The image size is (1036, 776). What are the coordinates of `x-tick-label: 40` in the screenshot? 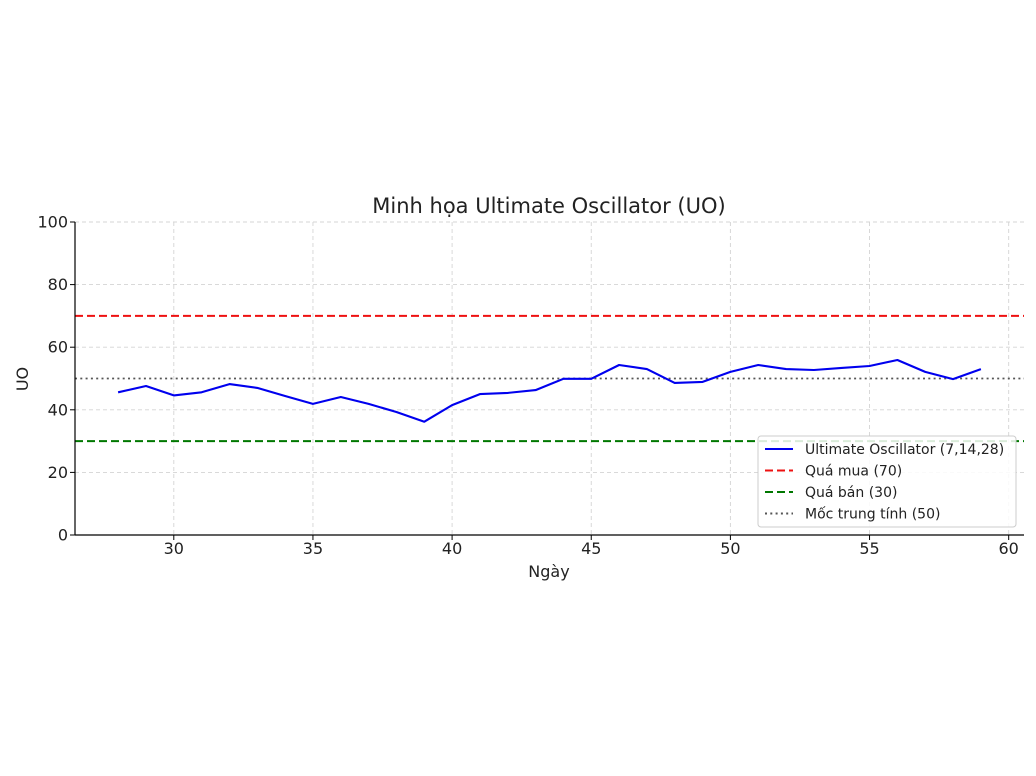 It's located at (452, 548).